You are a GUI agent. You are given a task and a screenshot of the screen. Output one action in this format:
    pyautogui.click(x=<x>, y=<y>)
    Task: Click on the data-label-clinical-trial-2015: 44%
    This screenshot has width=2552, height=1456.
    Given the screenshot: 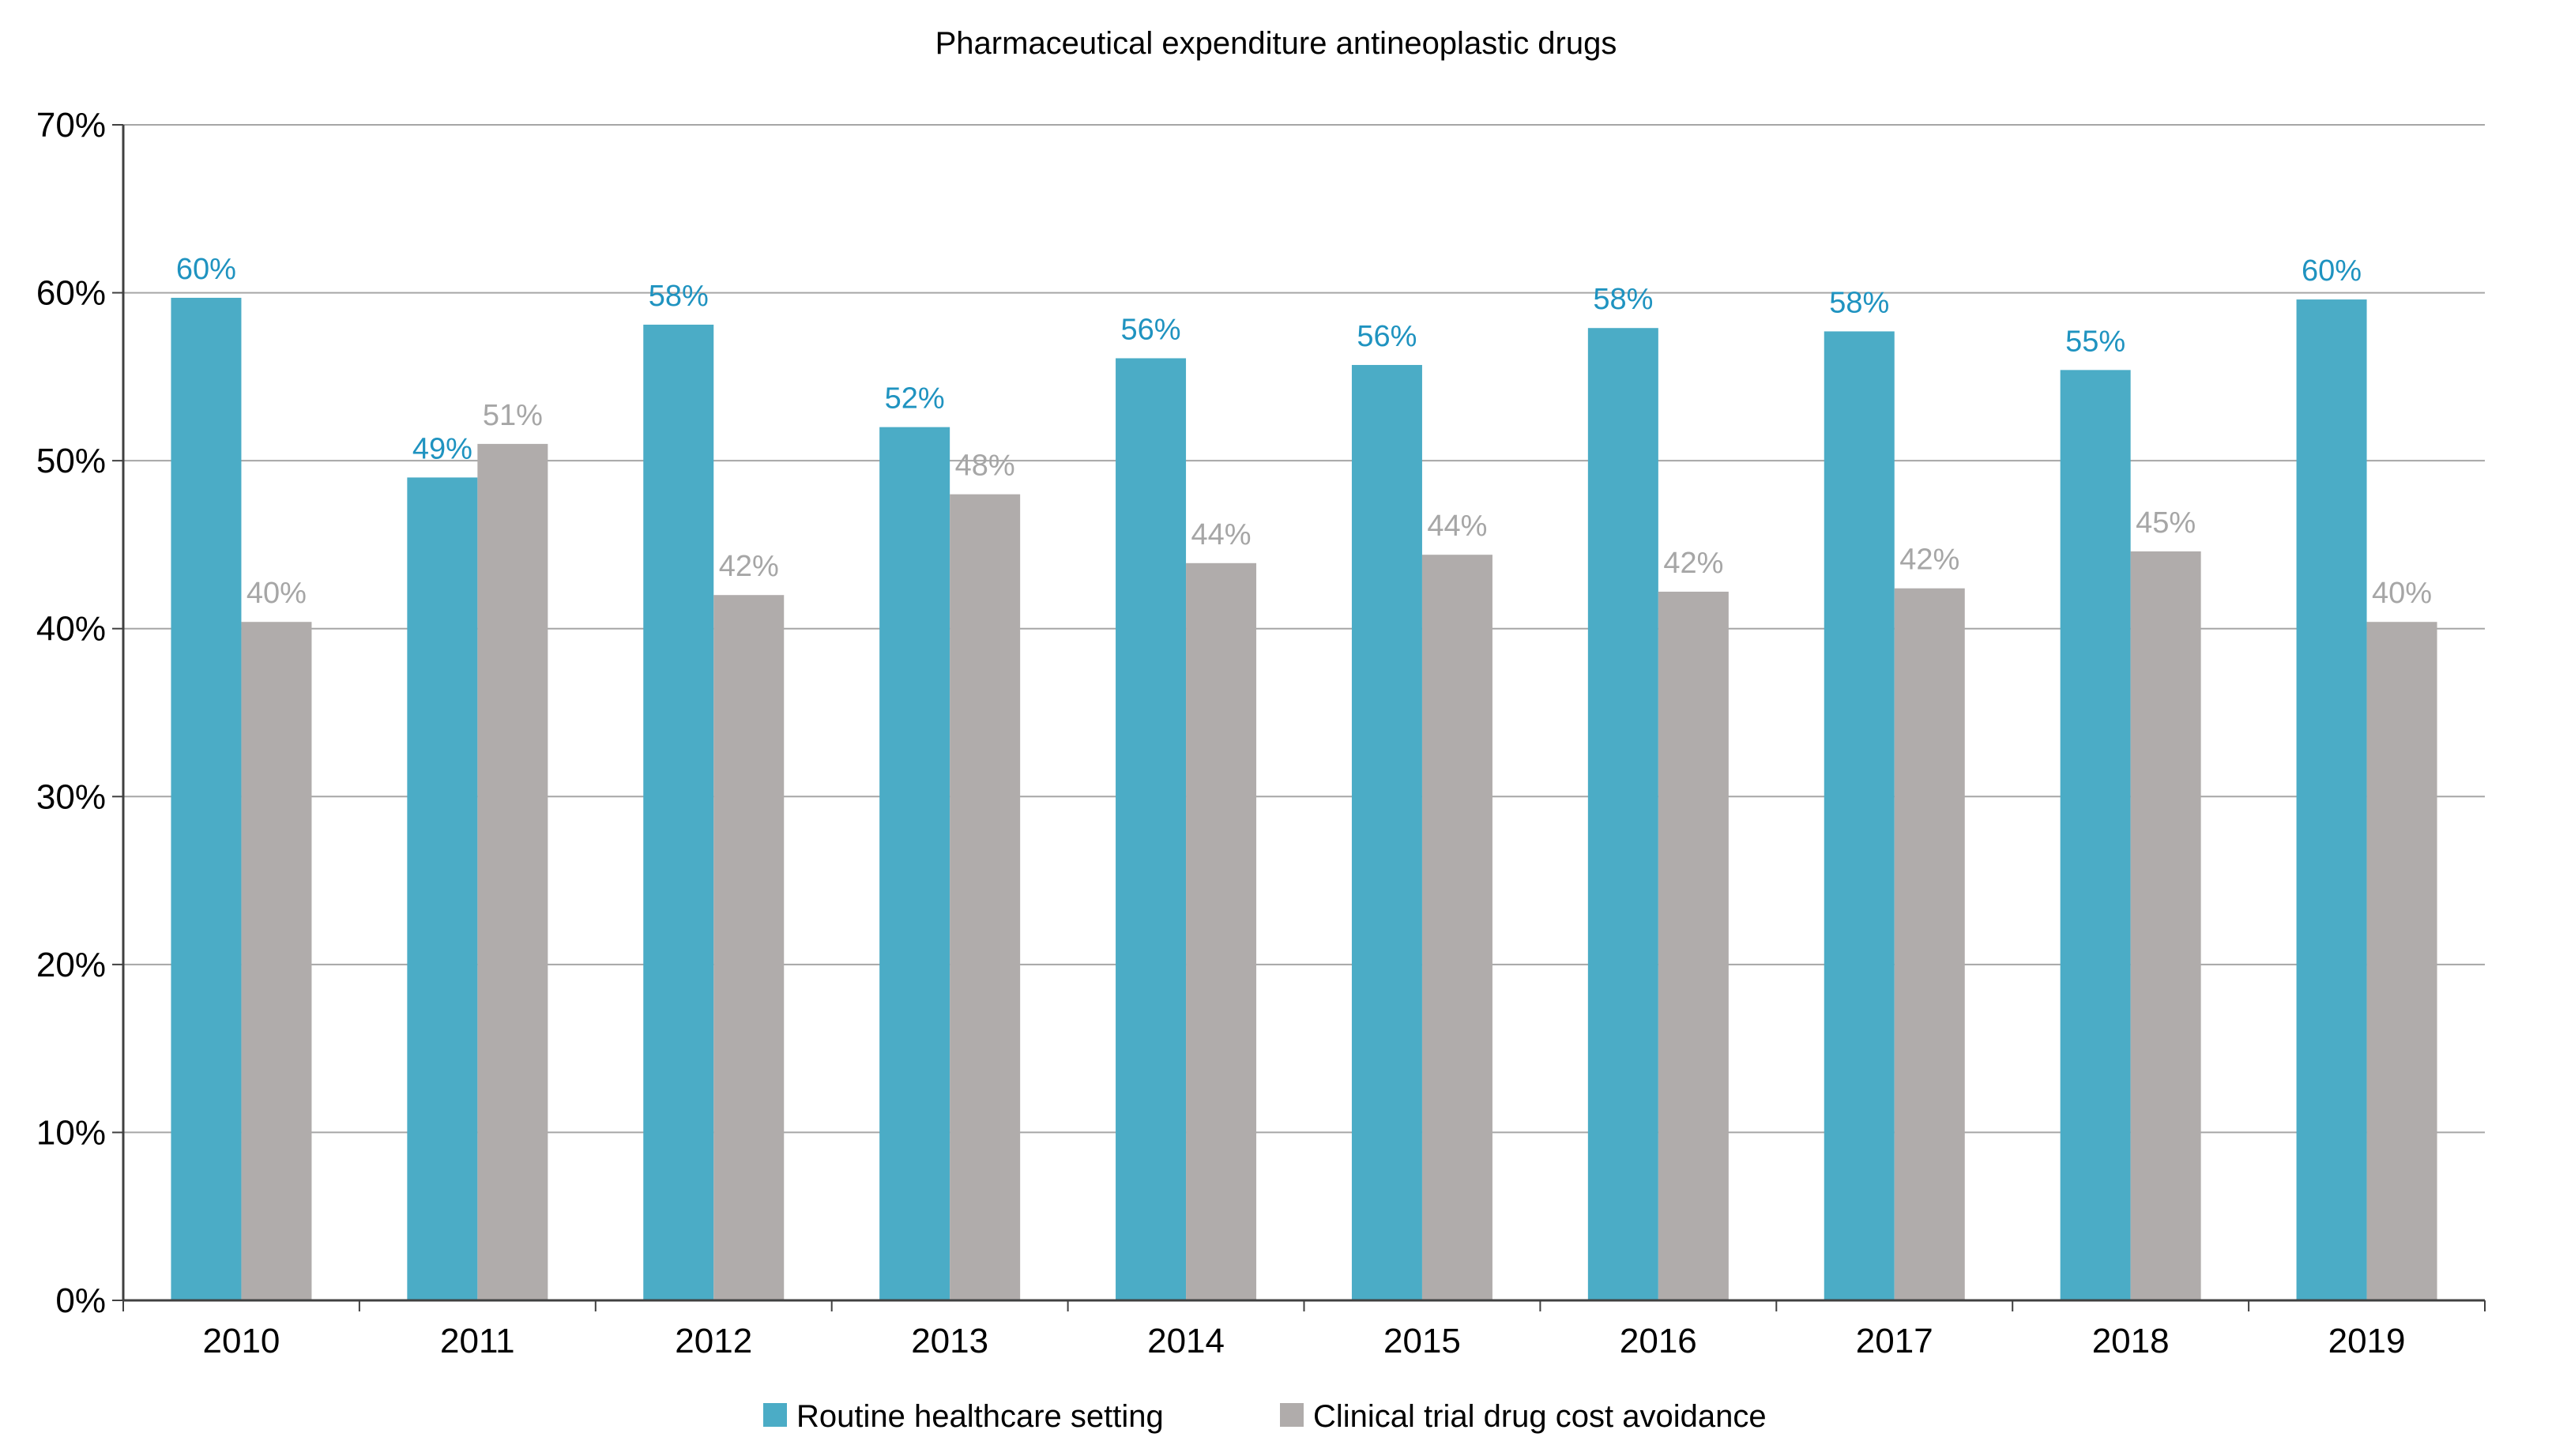 What is the action you would take?
    pyautogui.click(x=1457, y=526)
    